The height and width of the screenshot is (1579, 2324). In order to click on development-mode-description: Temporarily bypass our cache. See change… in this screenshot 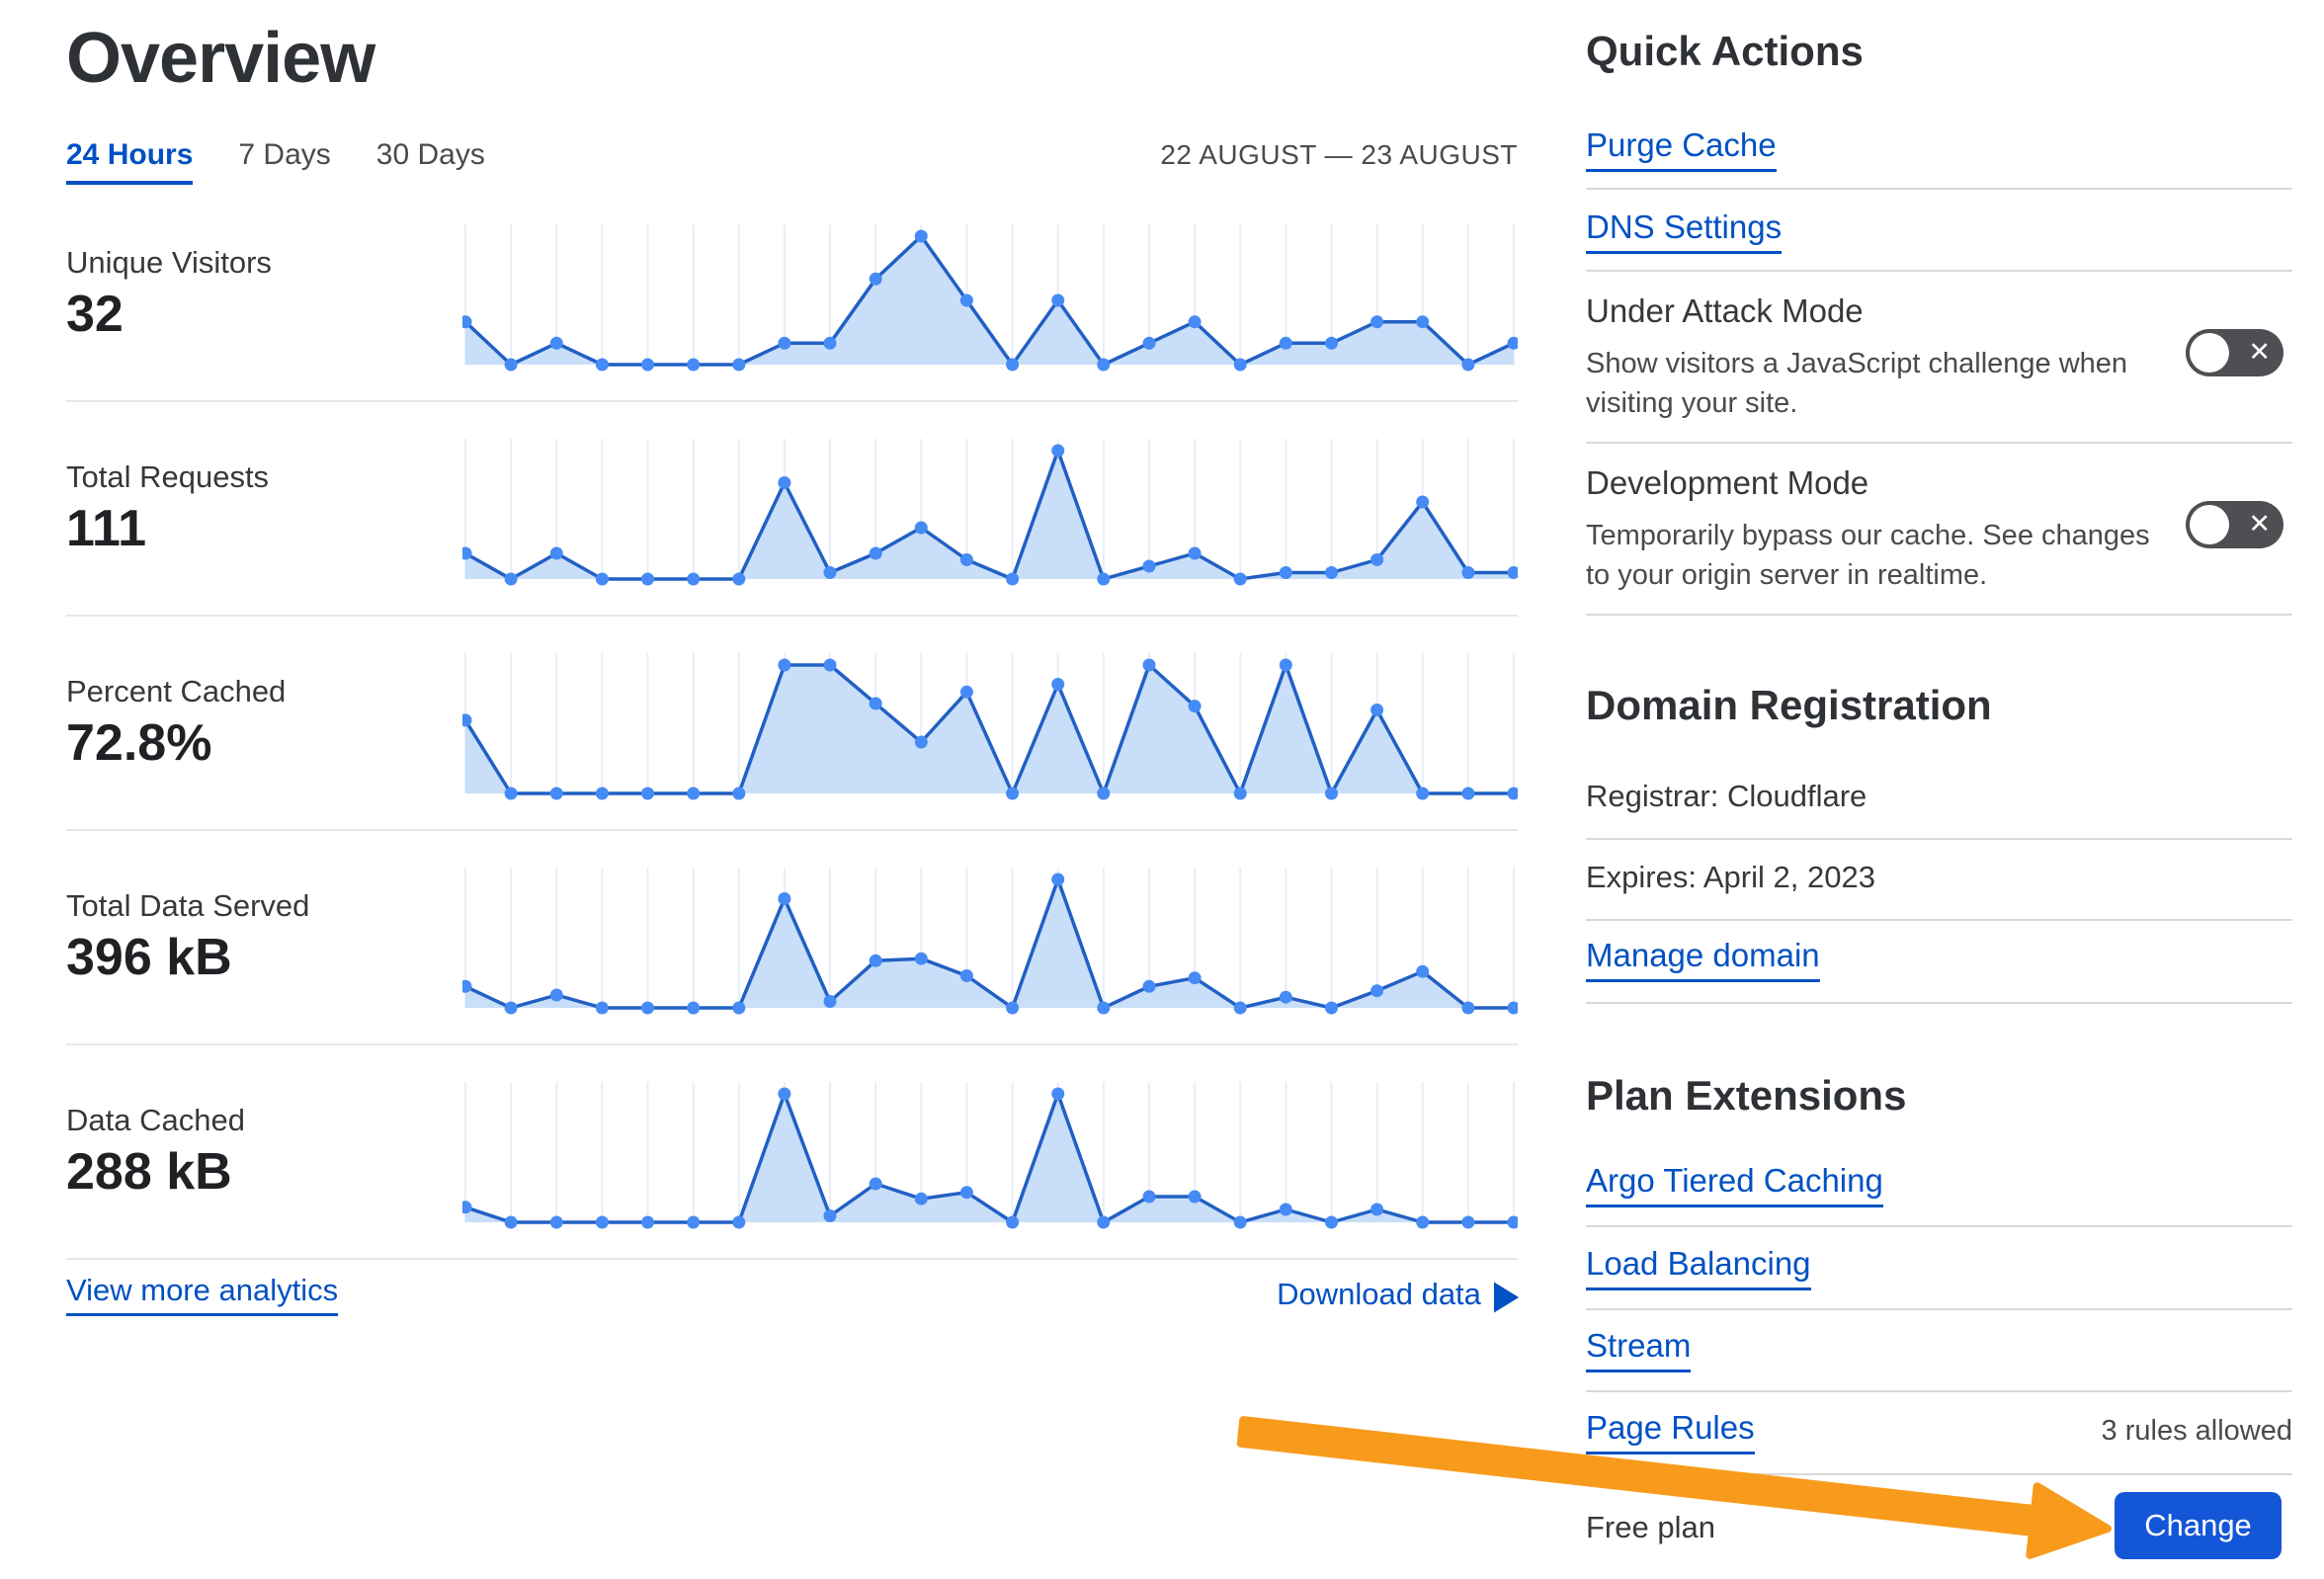, I will do `click(1868, 555)`.